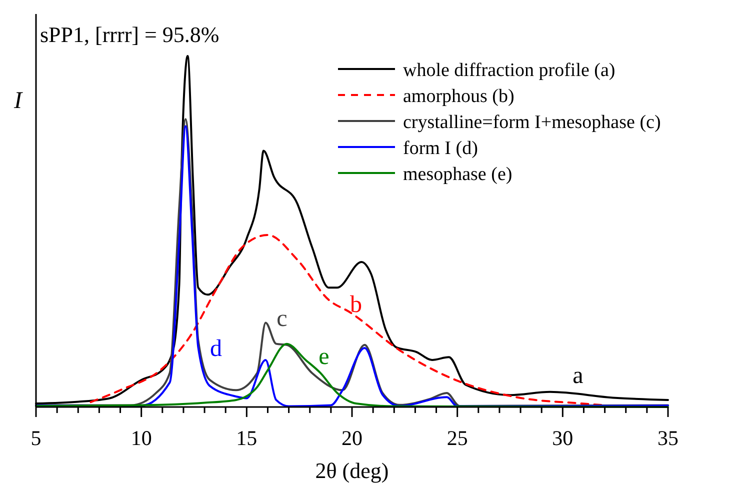  What do you see at coordinates (130, 34) in the screenshot?
I see `chart-title: sPP1, [rrrr] = 95.8%` at bounding box center [130, 34].